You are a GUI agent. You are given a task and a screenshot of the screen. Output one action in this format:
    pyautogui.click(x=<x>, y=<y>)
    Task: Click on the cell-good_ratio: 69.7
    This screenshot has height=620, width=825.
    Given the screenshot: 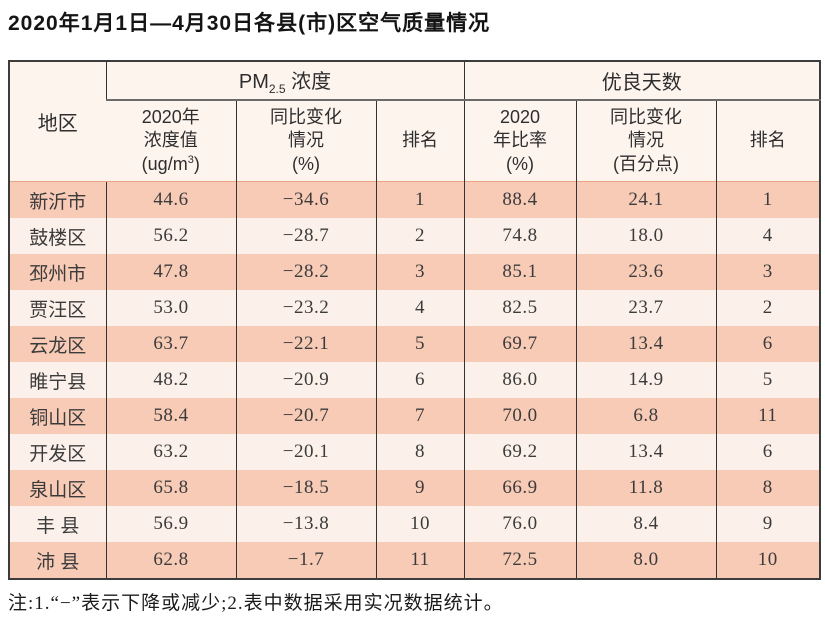 What is the action you would take?
    pyautogui.click(x=520, y=344)
    